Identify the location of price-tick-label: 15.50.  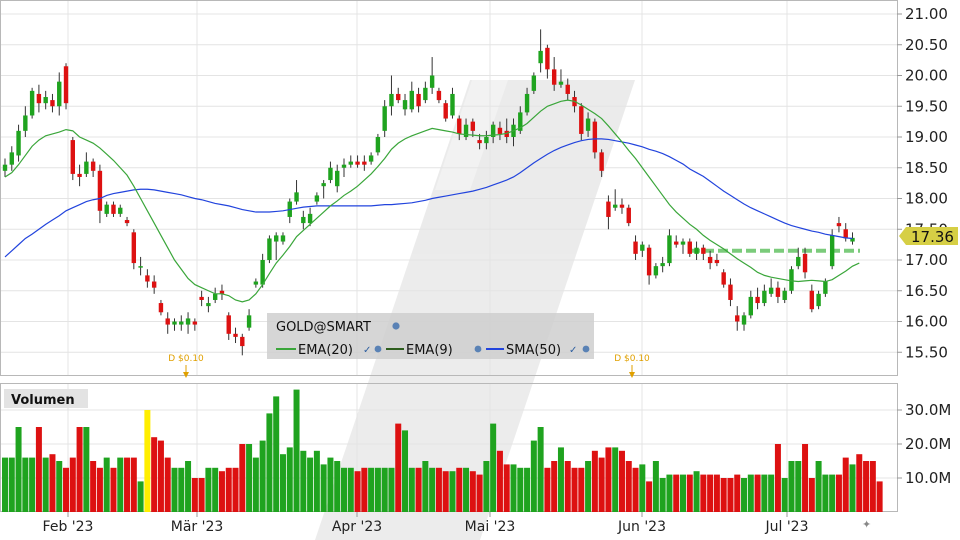
(926, 352).